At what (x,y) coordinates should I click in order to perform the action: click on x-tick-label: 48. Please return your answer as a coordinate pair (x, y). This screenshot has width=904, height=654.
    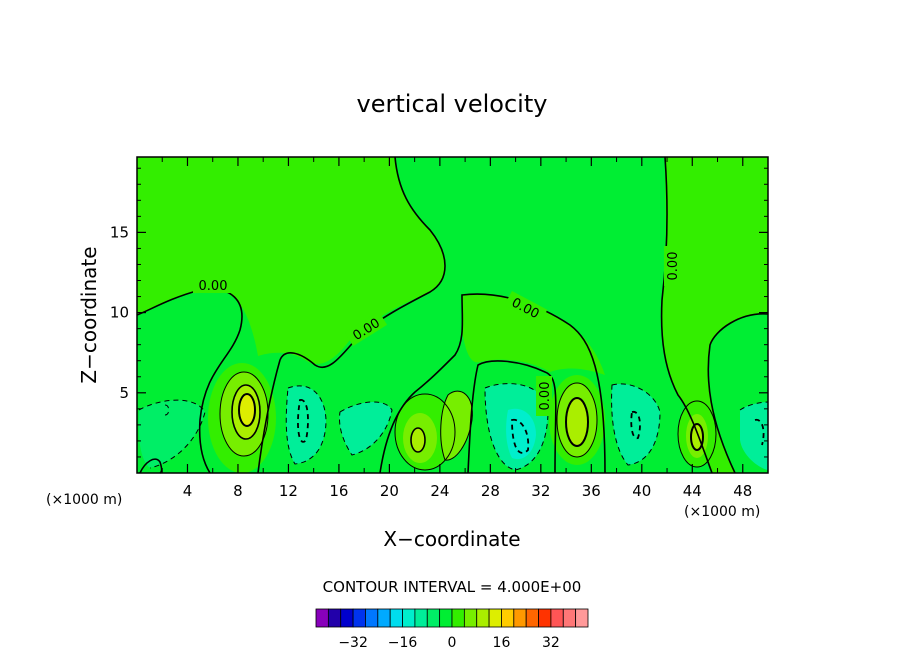
    Looking at the image, I should click on (742, 491).